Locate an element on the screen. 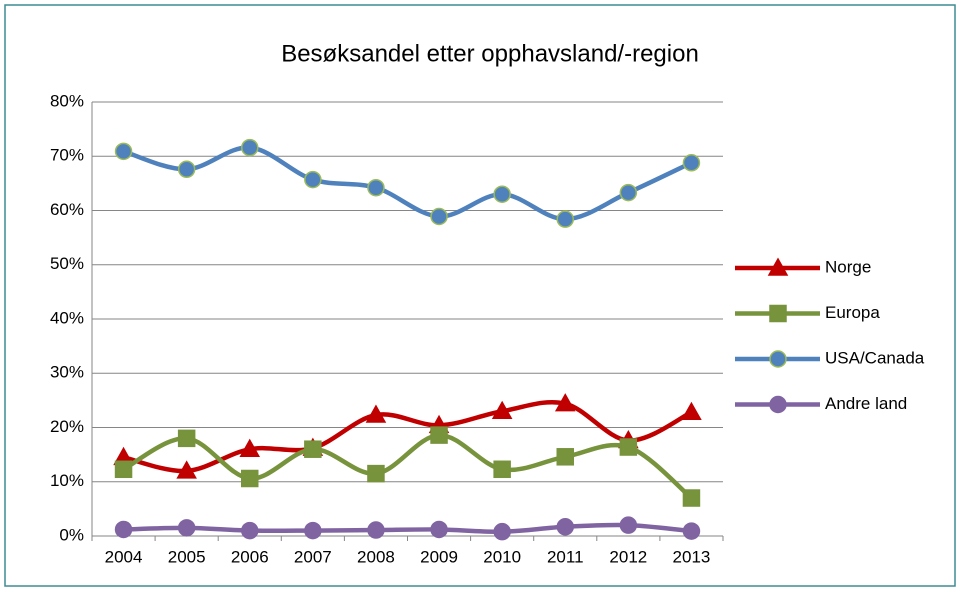 The image size is (961, 592). chart-title: Besøksandel etter opphavsland/-region is located at coordinates (490, 53).